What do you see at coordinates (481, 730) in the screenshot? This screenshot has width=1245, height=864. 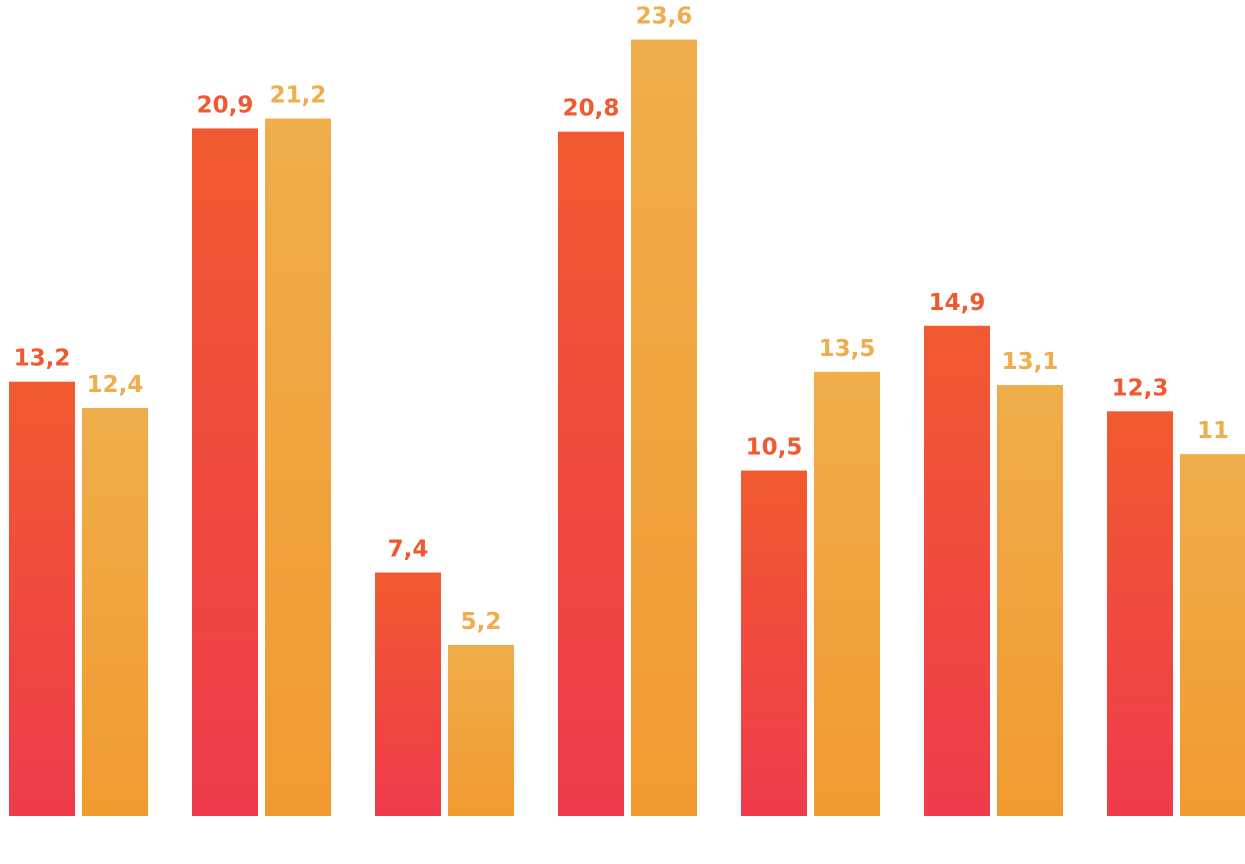 I see `bar-series2-group3` at bounding box center [481, 730].